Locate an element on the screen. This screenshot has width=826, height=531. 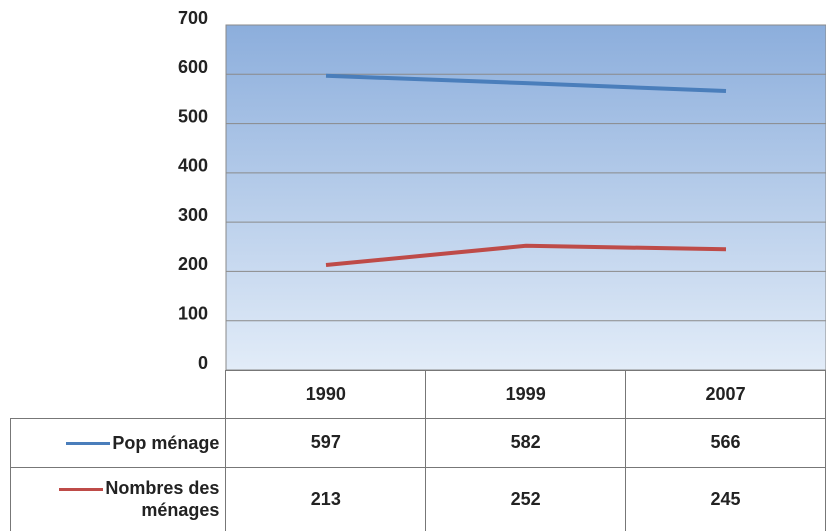
y-tick-label: 600 is located at coordinates (193, 67).